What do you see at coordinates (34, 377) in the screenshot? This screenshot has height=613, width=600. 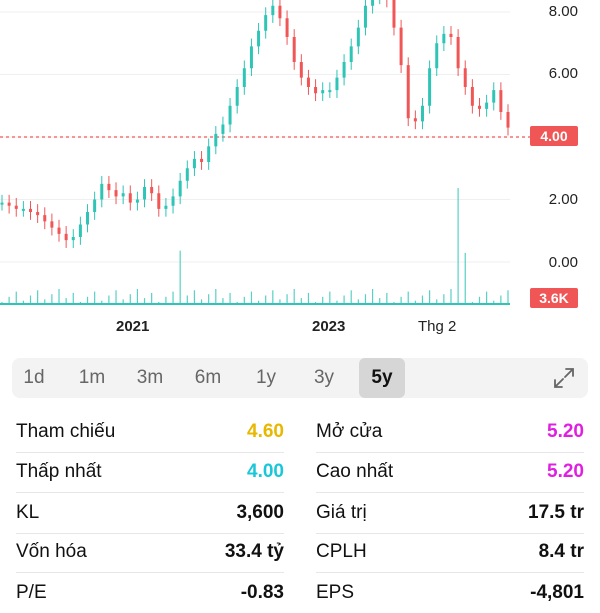 I see `range-tab-1d: 1d` at bounding box center [34, 377].